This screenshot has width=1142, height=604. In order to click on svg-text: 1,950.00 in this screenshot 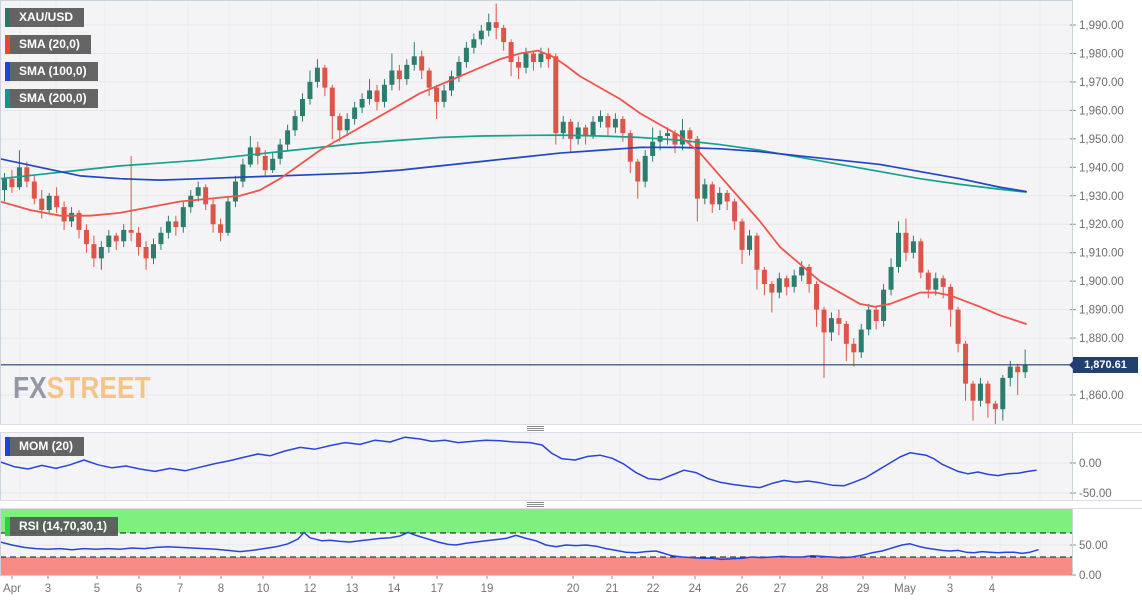, I will do `click(1101, 140)`.